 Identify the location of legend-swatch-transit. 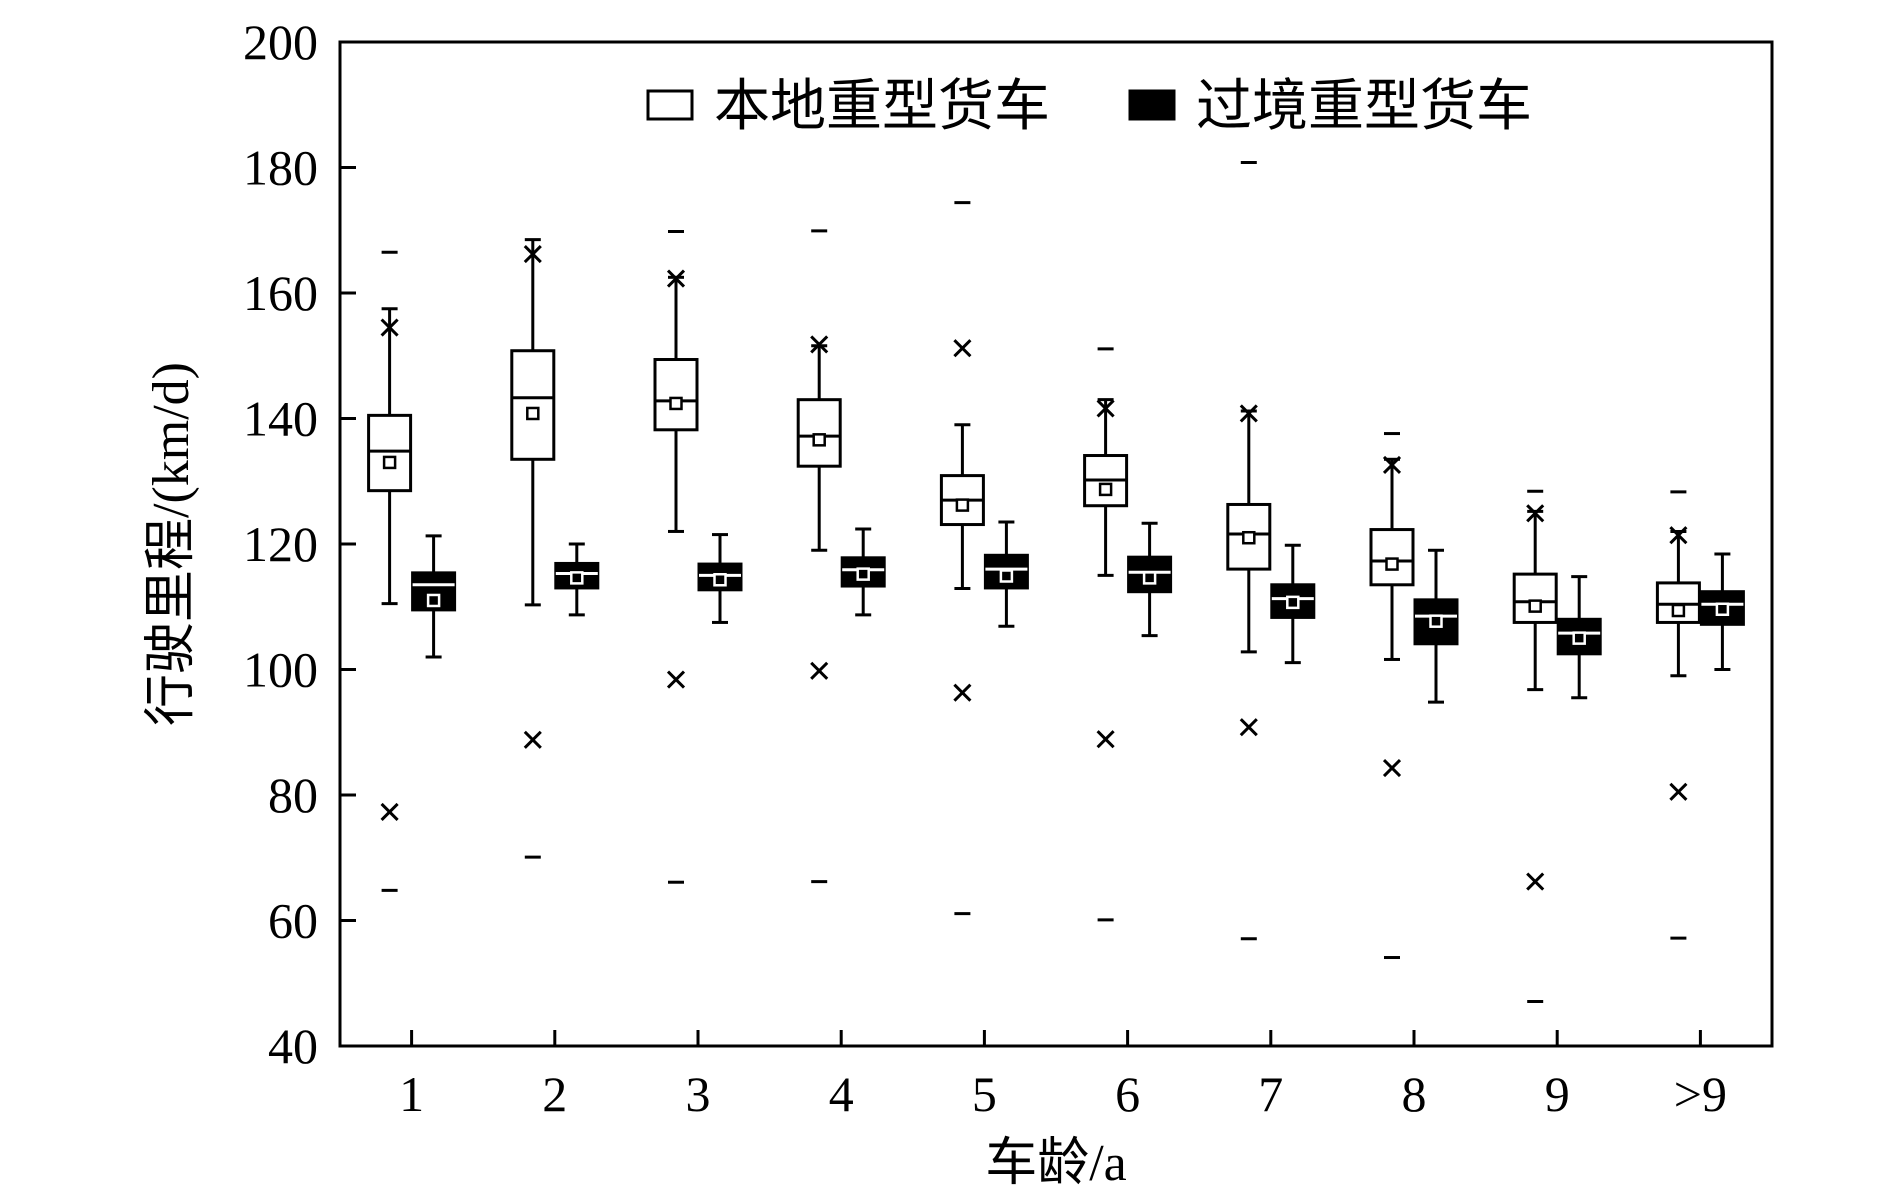
(1152, 105).